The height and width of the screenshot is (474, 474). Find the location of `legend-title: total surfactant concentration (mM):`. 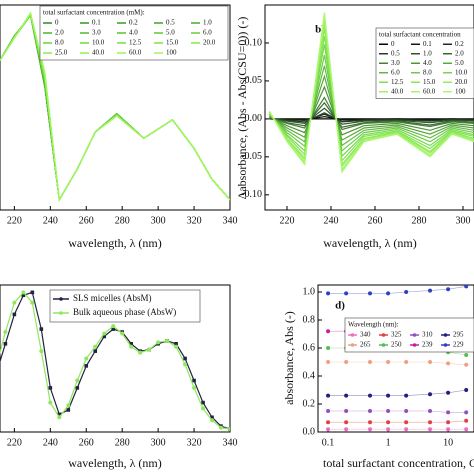

legend-title: total surfactant concentration (mM): is located at coordinates (94, 13).